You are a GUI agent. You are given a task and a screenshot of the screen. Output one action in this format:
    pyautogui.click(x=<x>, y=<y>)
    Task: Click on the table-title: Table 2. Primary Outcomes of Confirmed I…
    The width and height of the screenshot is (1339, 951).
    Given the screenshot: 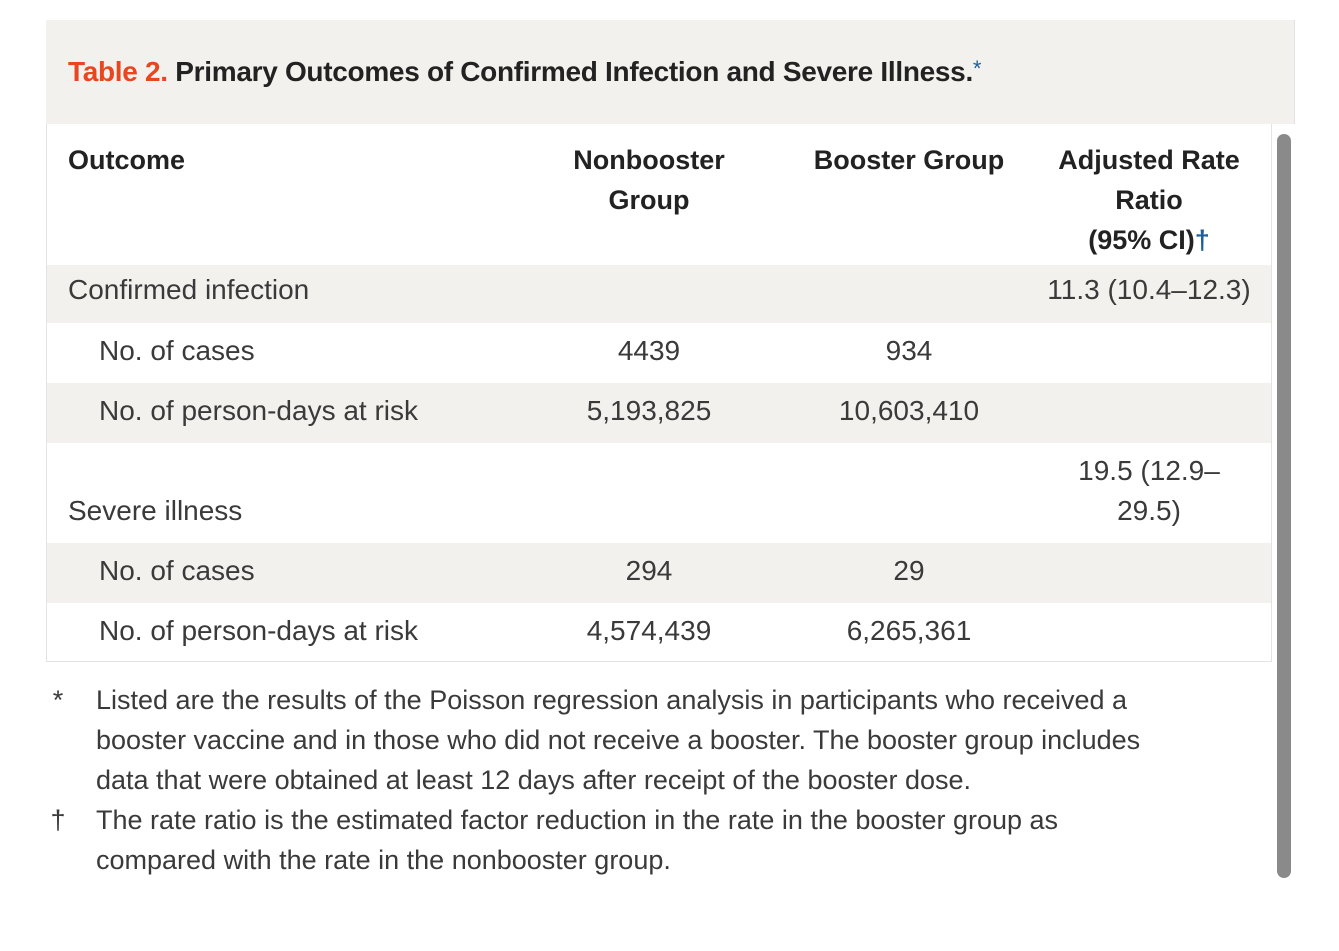 What is the action you would take?
    pyautogui.click(x=524, y=72)
    